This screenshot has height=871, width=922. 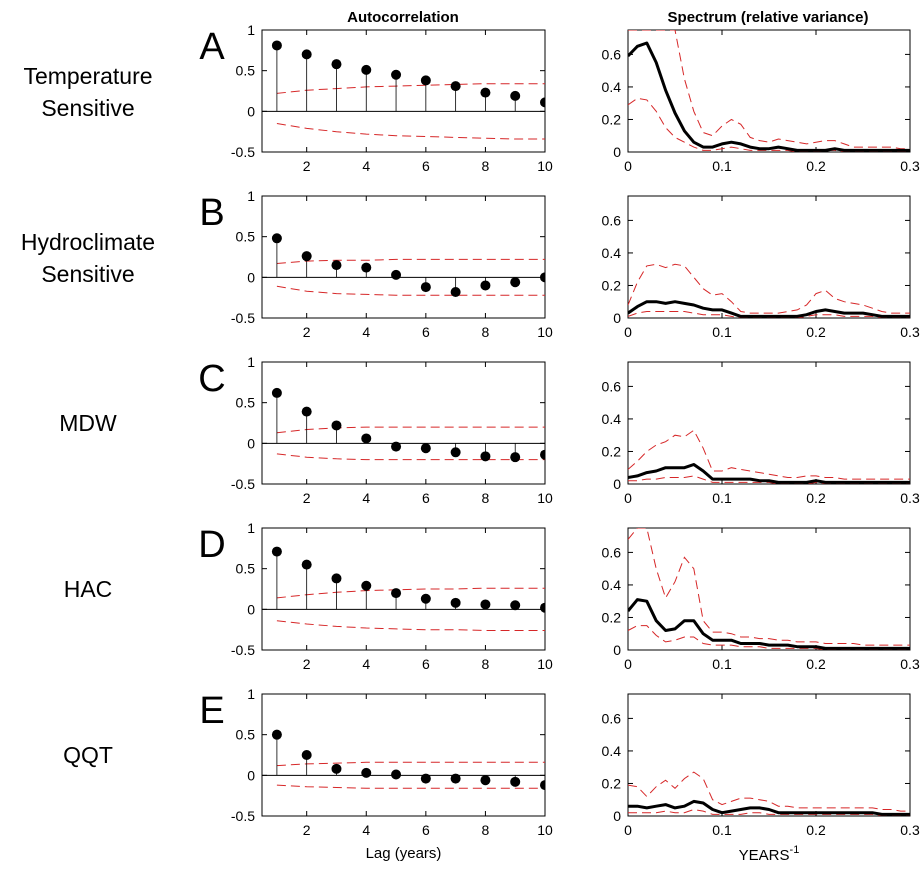 What do you see at coordinates (403, 17) in the screenshot?
I see `column-title-autocorrelation: Autocorrelation` at bounding box center [403, 17].